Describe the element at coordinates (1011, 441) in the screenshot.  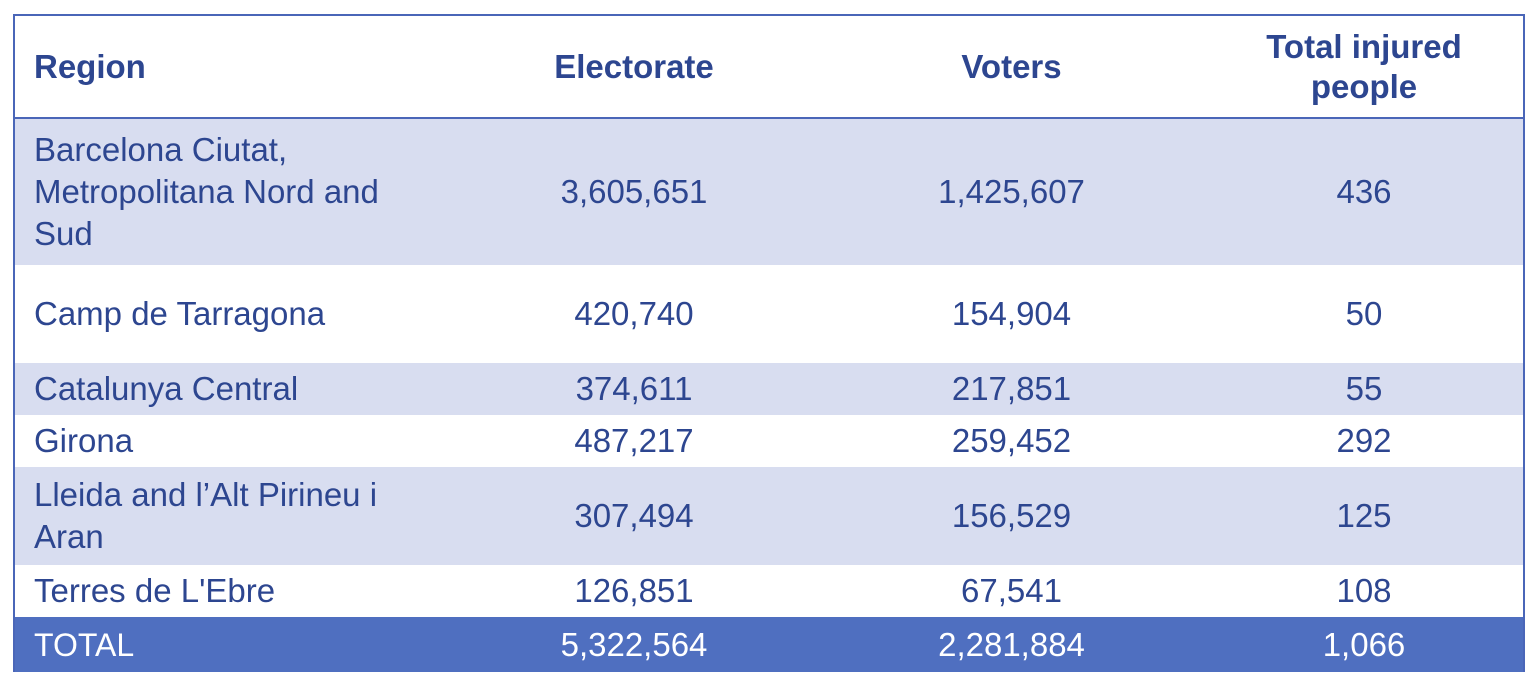
I see `cell-voters: 259,452` at that location.